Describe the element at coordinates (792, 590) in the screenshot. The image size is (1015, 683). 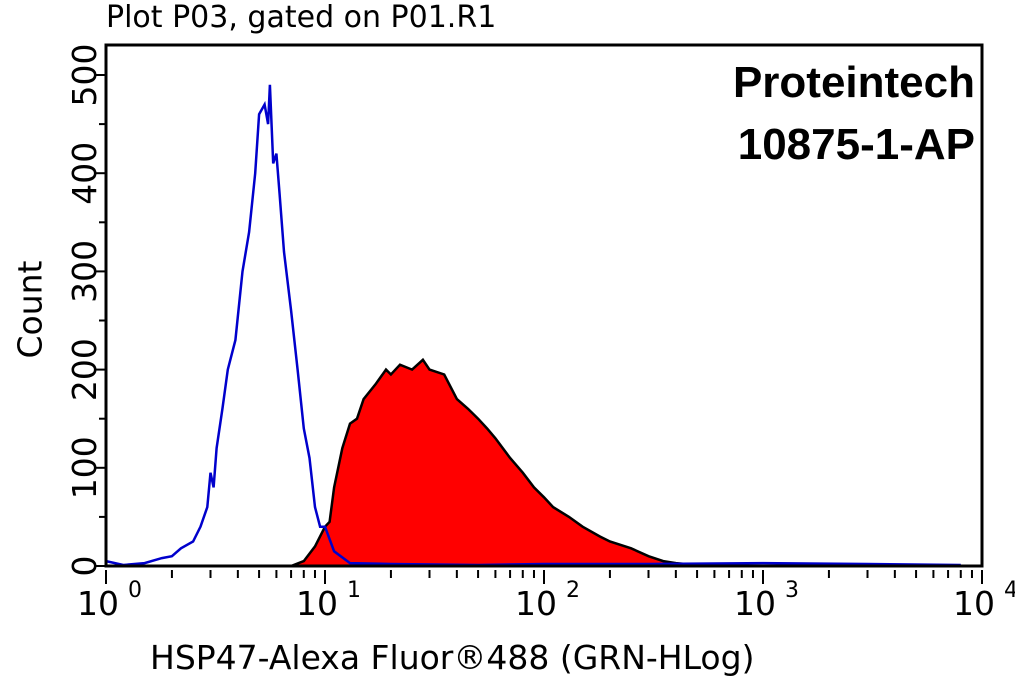
I see `x-tick-exponent: 3` at that location.